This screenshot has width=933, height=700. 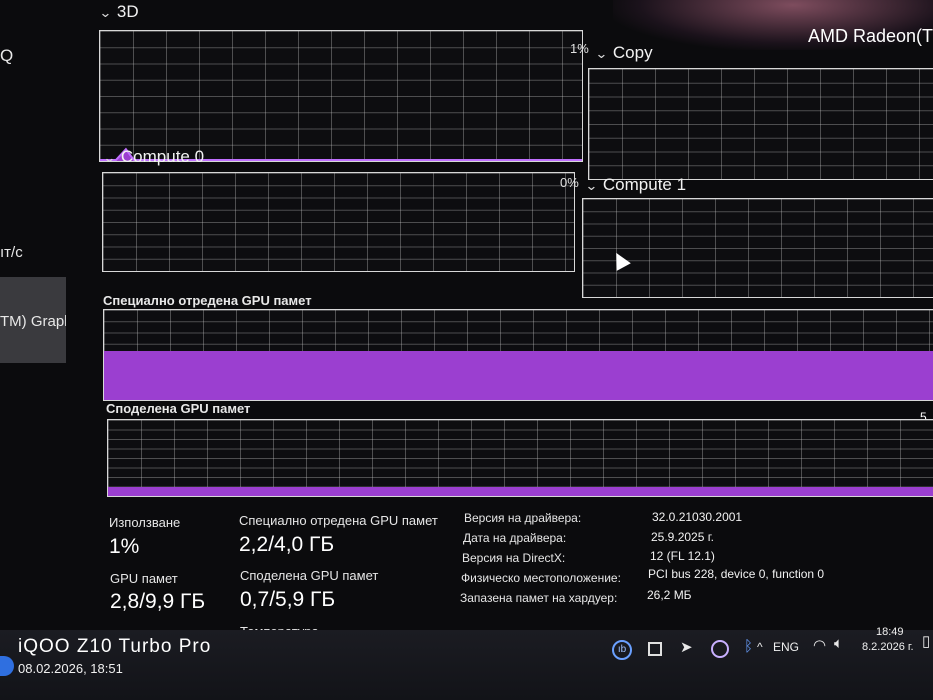 I want to click on engine-compute1-graph, so click(x=757, y=248).